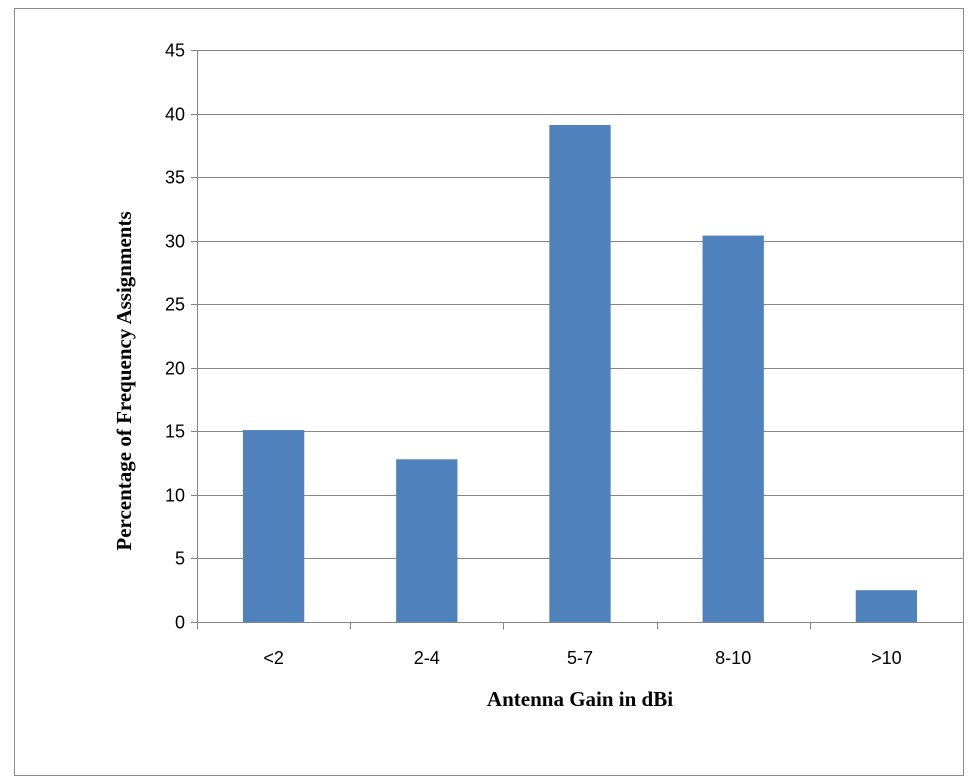  Describe the element at coordinates (124, 380) in the screenshot. I see `y-axis-title: Percentage of Frequency Assignments` at that location.